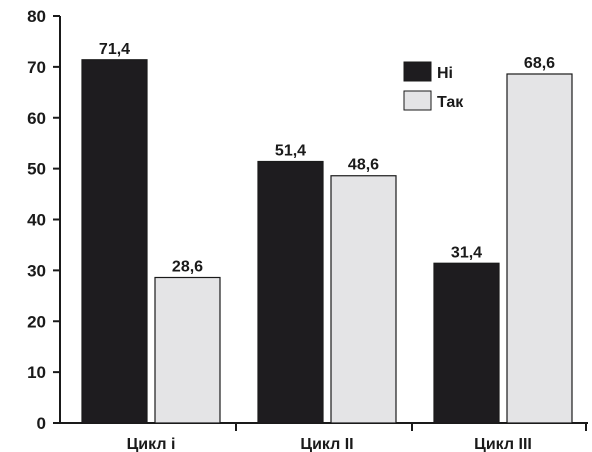 The height and width of the screenshot is (452, 592). I want to click on y-tick-label: 70, so click(36, 67).